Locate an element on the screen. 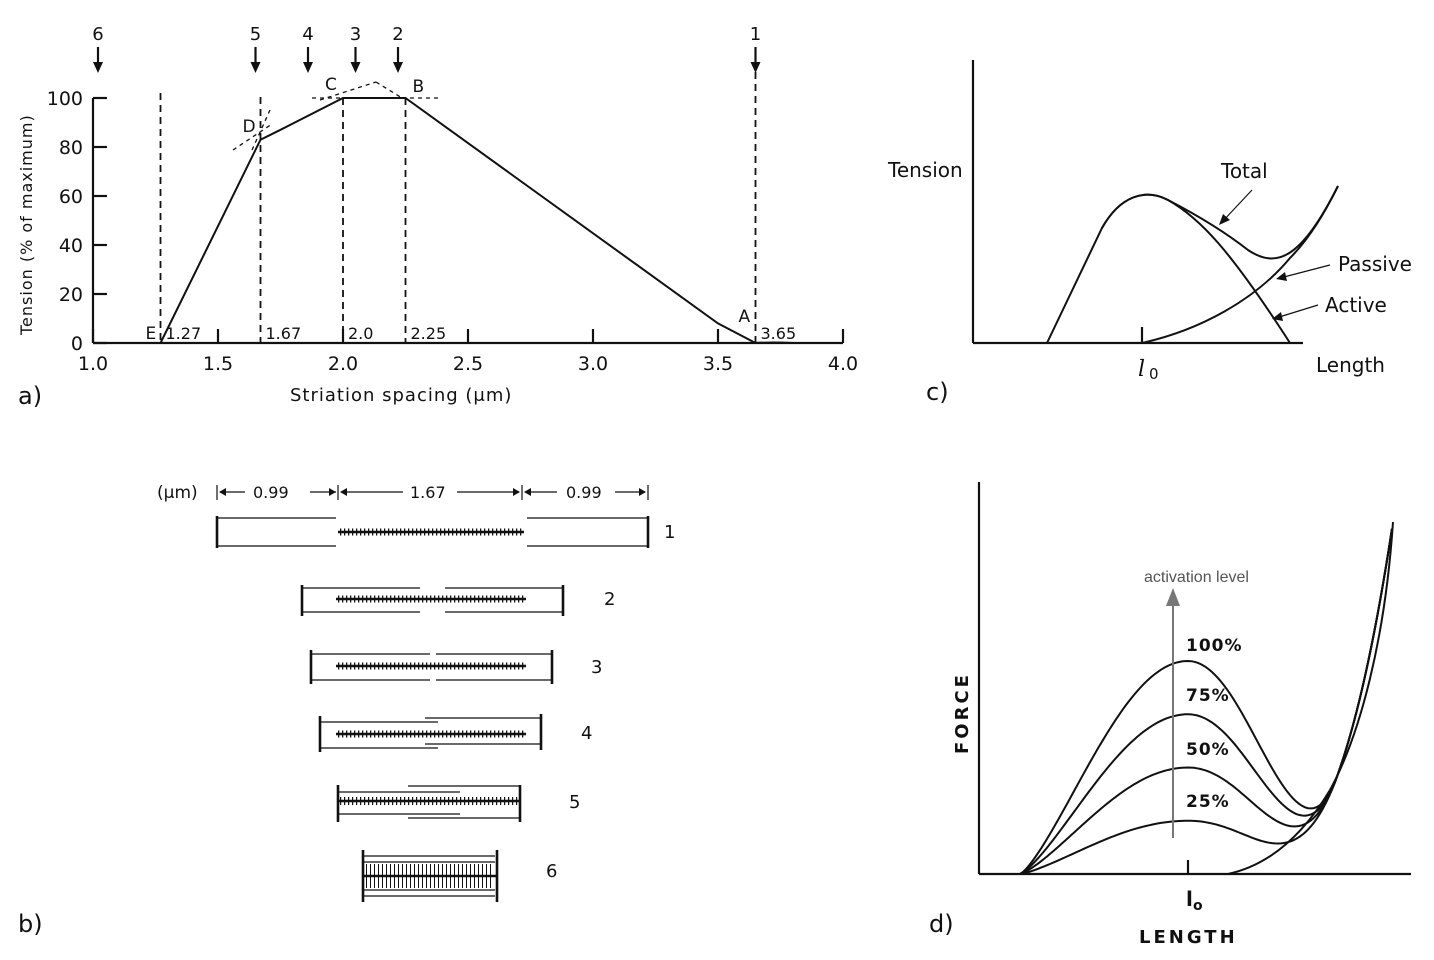  panel-a-vline-value: 2.25 is located at coordinates (429, 333).